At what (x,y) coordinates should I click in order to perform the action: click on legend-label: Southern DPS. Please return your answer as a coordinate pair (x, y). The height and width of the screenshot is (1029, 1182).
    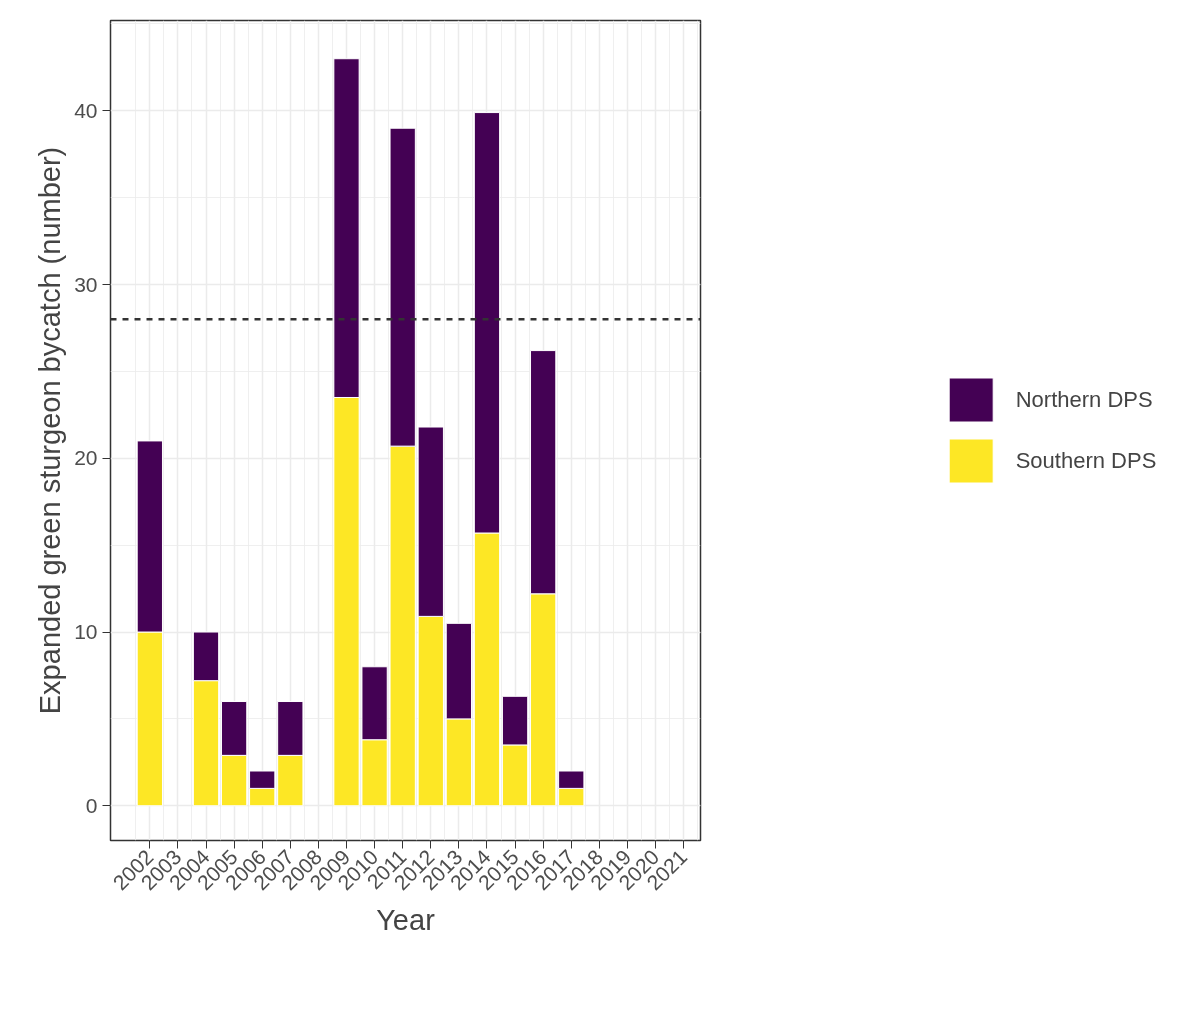
    Looking at the image, I should click on (1086, 460).